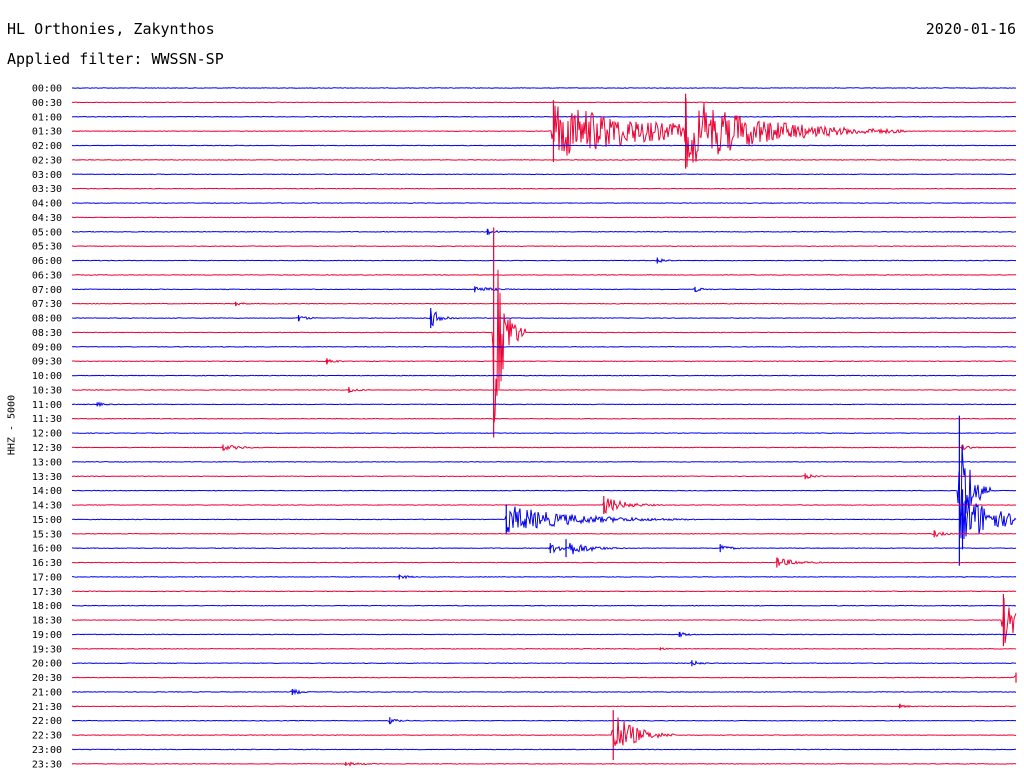  Describe the element at coordinates (47, 103) in the screenshot. I see `row-time-label: 00:30` at that location.